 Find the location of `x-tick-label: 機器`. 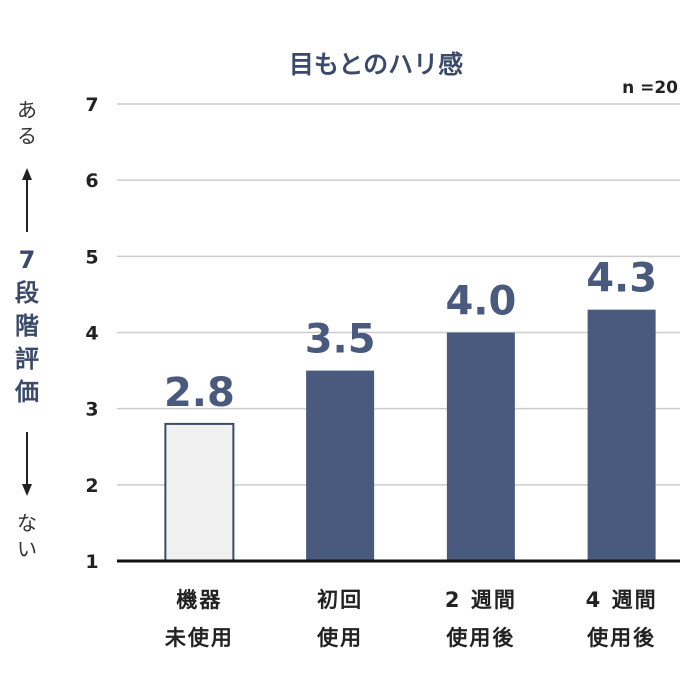

x-tick-label: 機器 is located at coordinates (199, 600).